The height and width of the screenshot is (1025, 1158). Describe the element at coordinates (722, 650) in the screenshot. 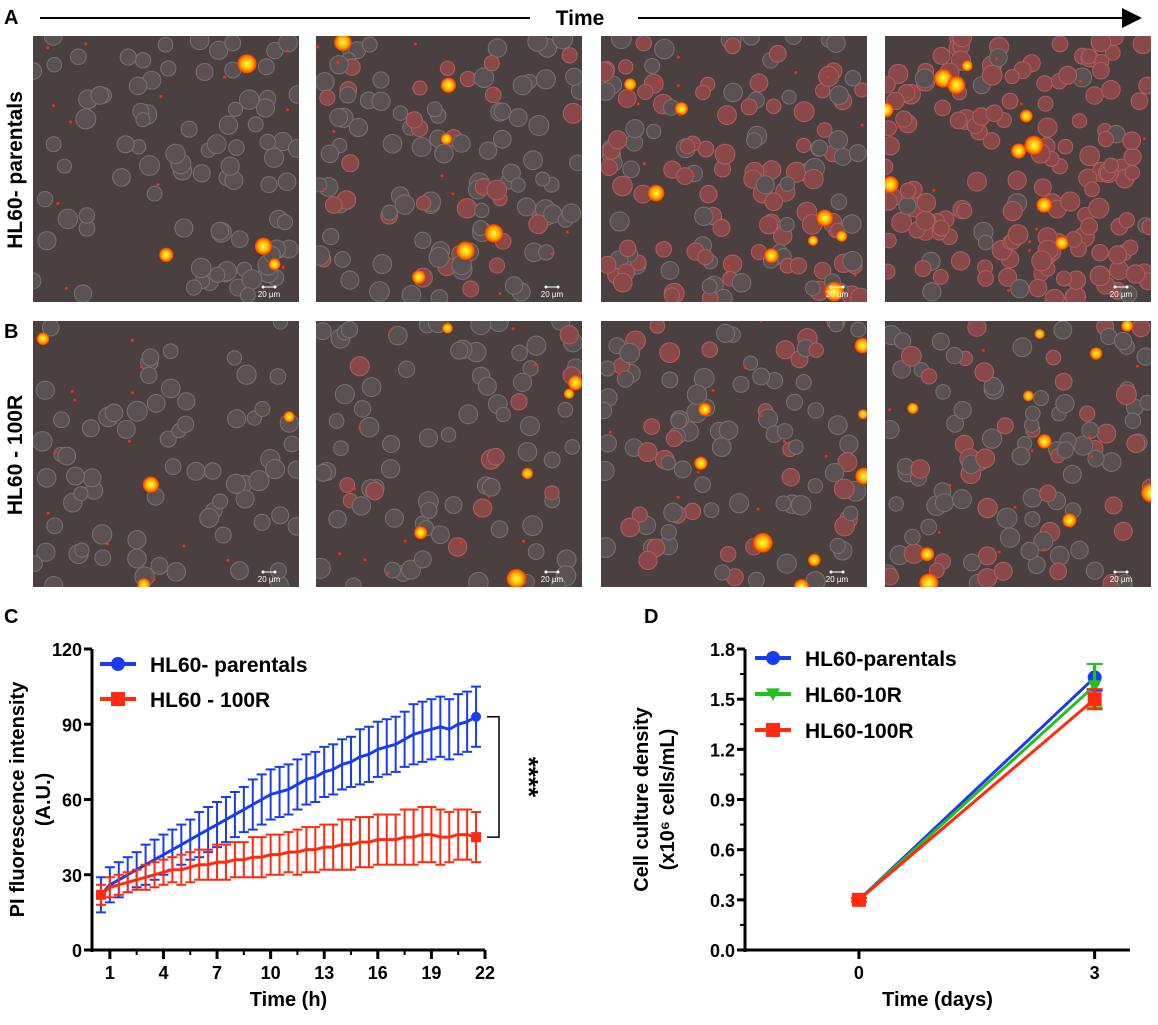

I see `y-tick-label: 1.8` at that location.